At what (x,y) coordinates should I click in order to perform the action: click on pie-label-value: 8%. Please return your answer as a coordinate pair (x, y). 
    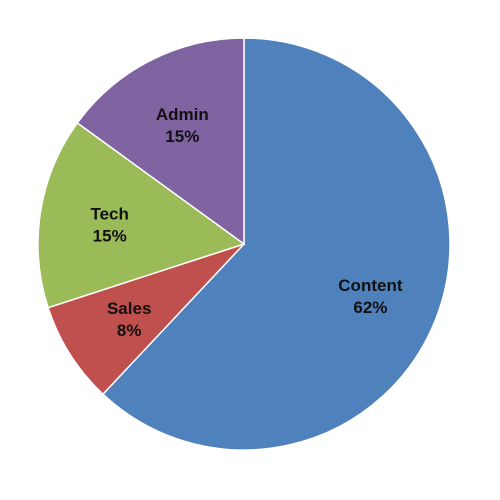
    Looking at the image, I should click on (129, 330).